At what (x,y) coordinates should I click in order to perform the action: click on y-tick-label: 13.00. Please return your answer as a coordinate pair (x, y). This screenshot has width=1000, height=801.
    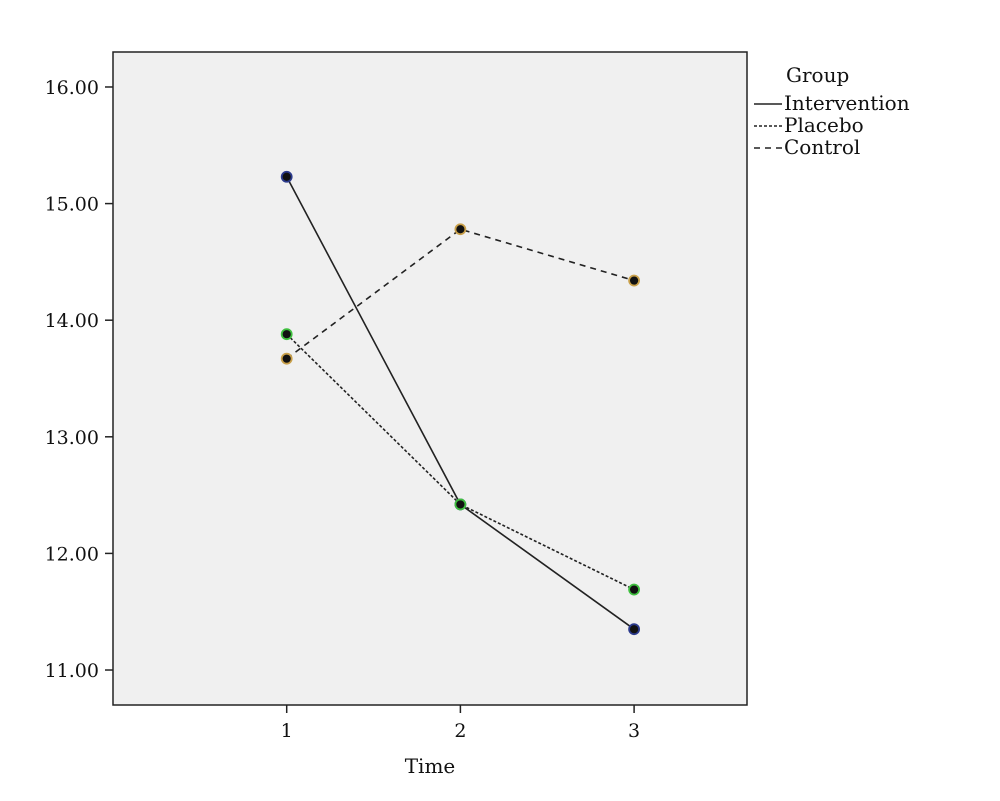
    Looking at the image, I should click on (72, 438).